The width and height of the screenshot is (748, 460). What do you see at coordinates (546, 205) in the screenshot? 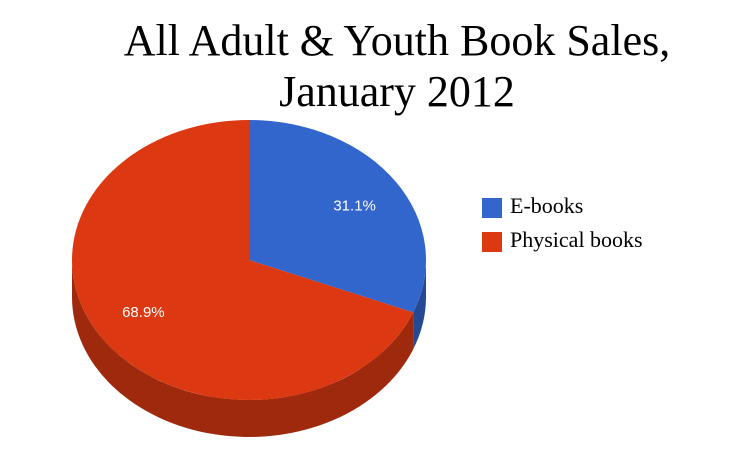
I see `legend-label: E-books` at bounding box center [546, 205].